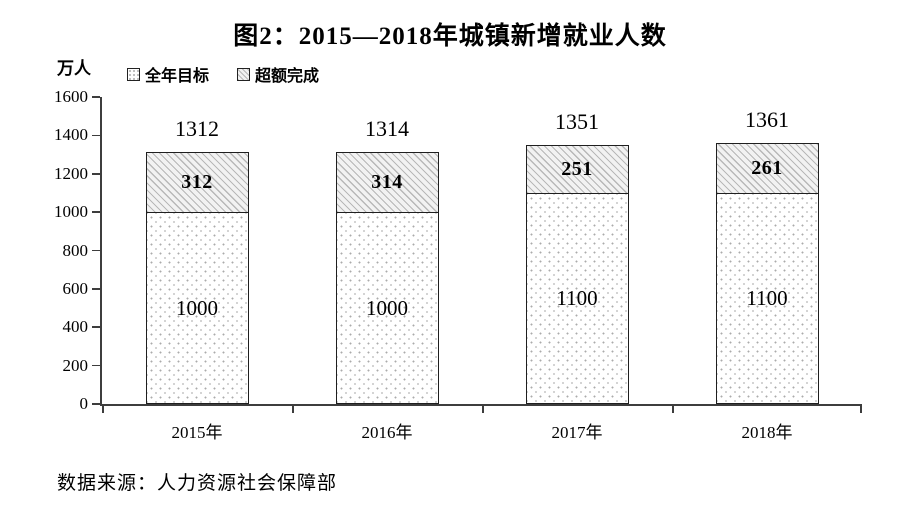 This screenshot has height=518, width=900. What do you see at coordinates (197, 432) in the screenshot?
I see `category-label: 2015年` at bounding box center [197, 432].